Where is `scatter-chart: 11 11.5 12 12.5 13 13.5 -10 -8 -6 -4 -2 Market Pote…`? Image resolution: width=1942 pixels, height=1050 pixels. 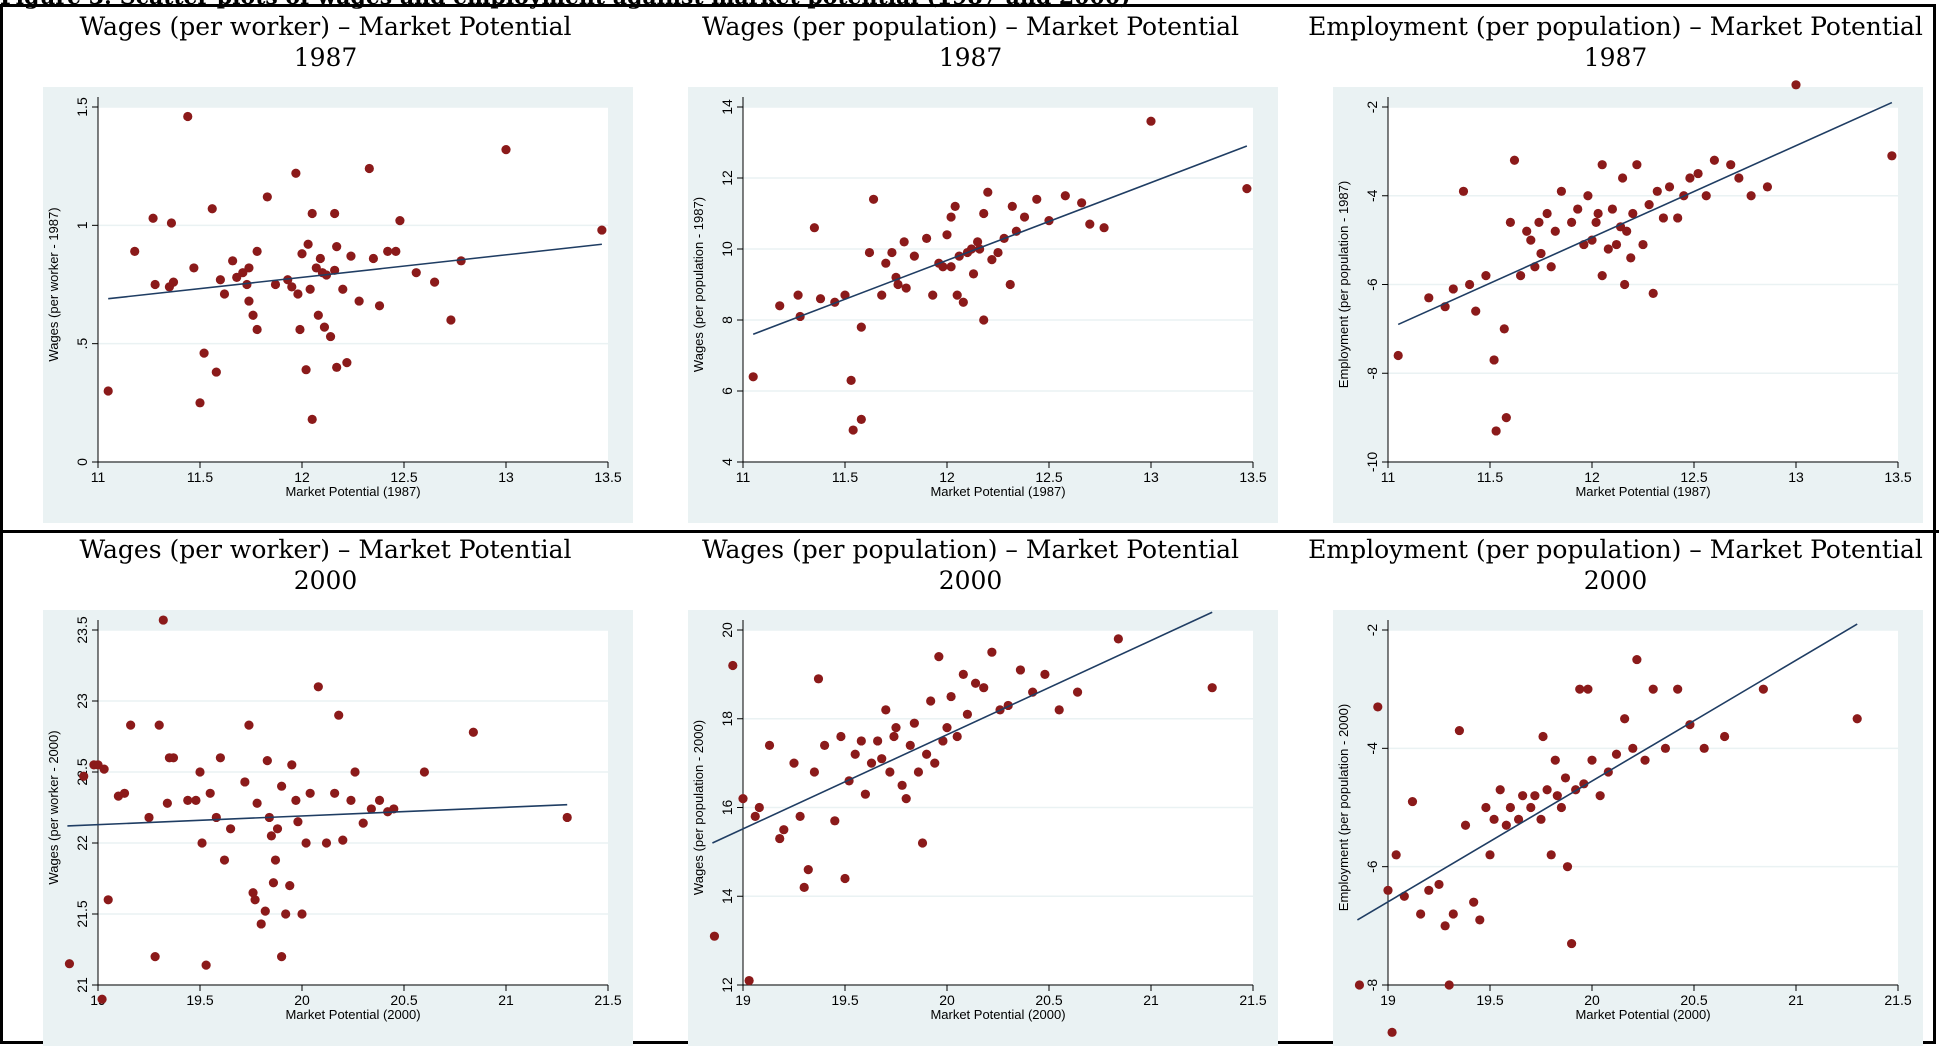
scatter-chart: 11 11.5 12 12.5 13 13.5 -10 -8 -6 -4 -2 Market Pote… is located at coordinates (1628, 301).